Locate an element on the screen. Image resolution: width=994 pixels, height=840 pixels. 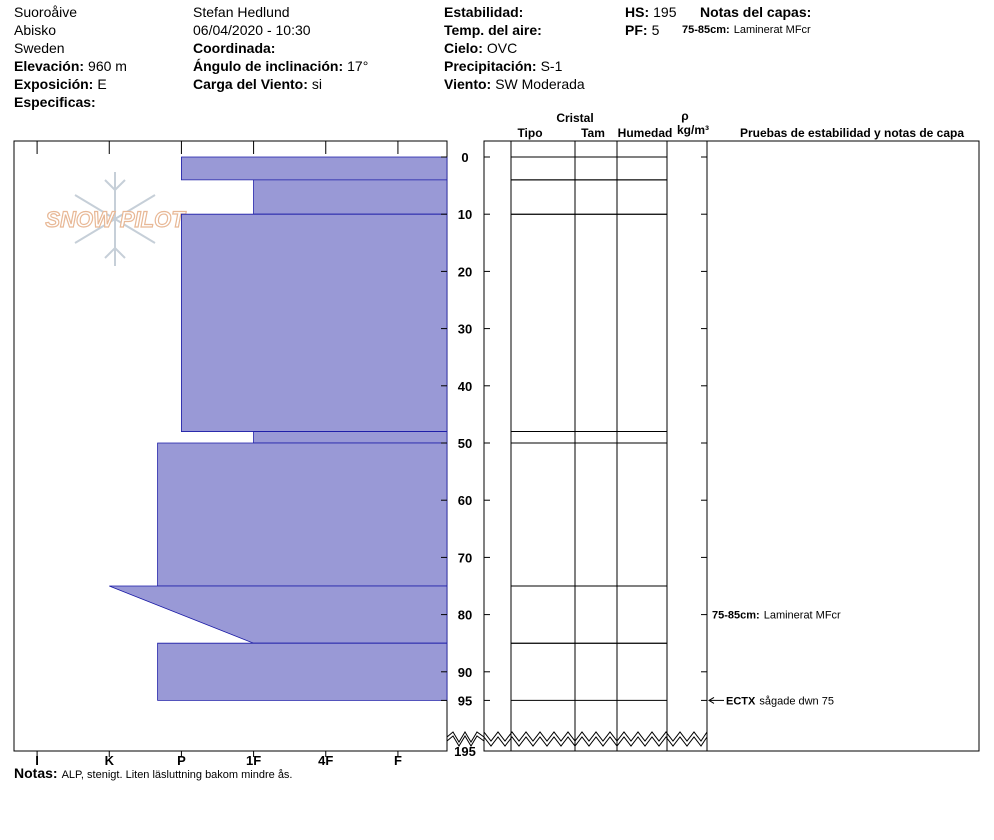
header-field: 06/04/2020 - 10:30 is located at coordinates (252, 30).